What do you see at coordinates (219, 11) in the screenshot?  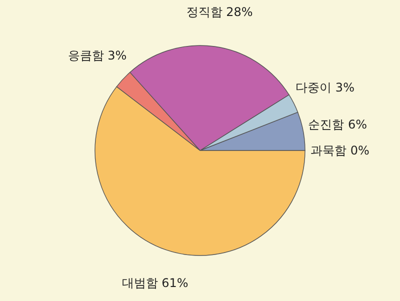 I see `slice-label: 정직함 28%` at bounding box center [219, 11].